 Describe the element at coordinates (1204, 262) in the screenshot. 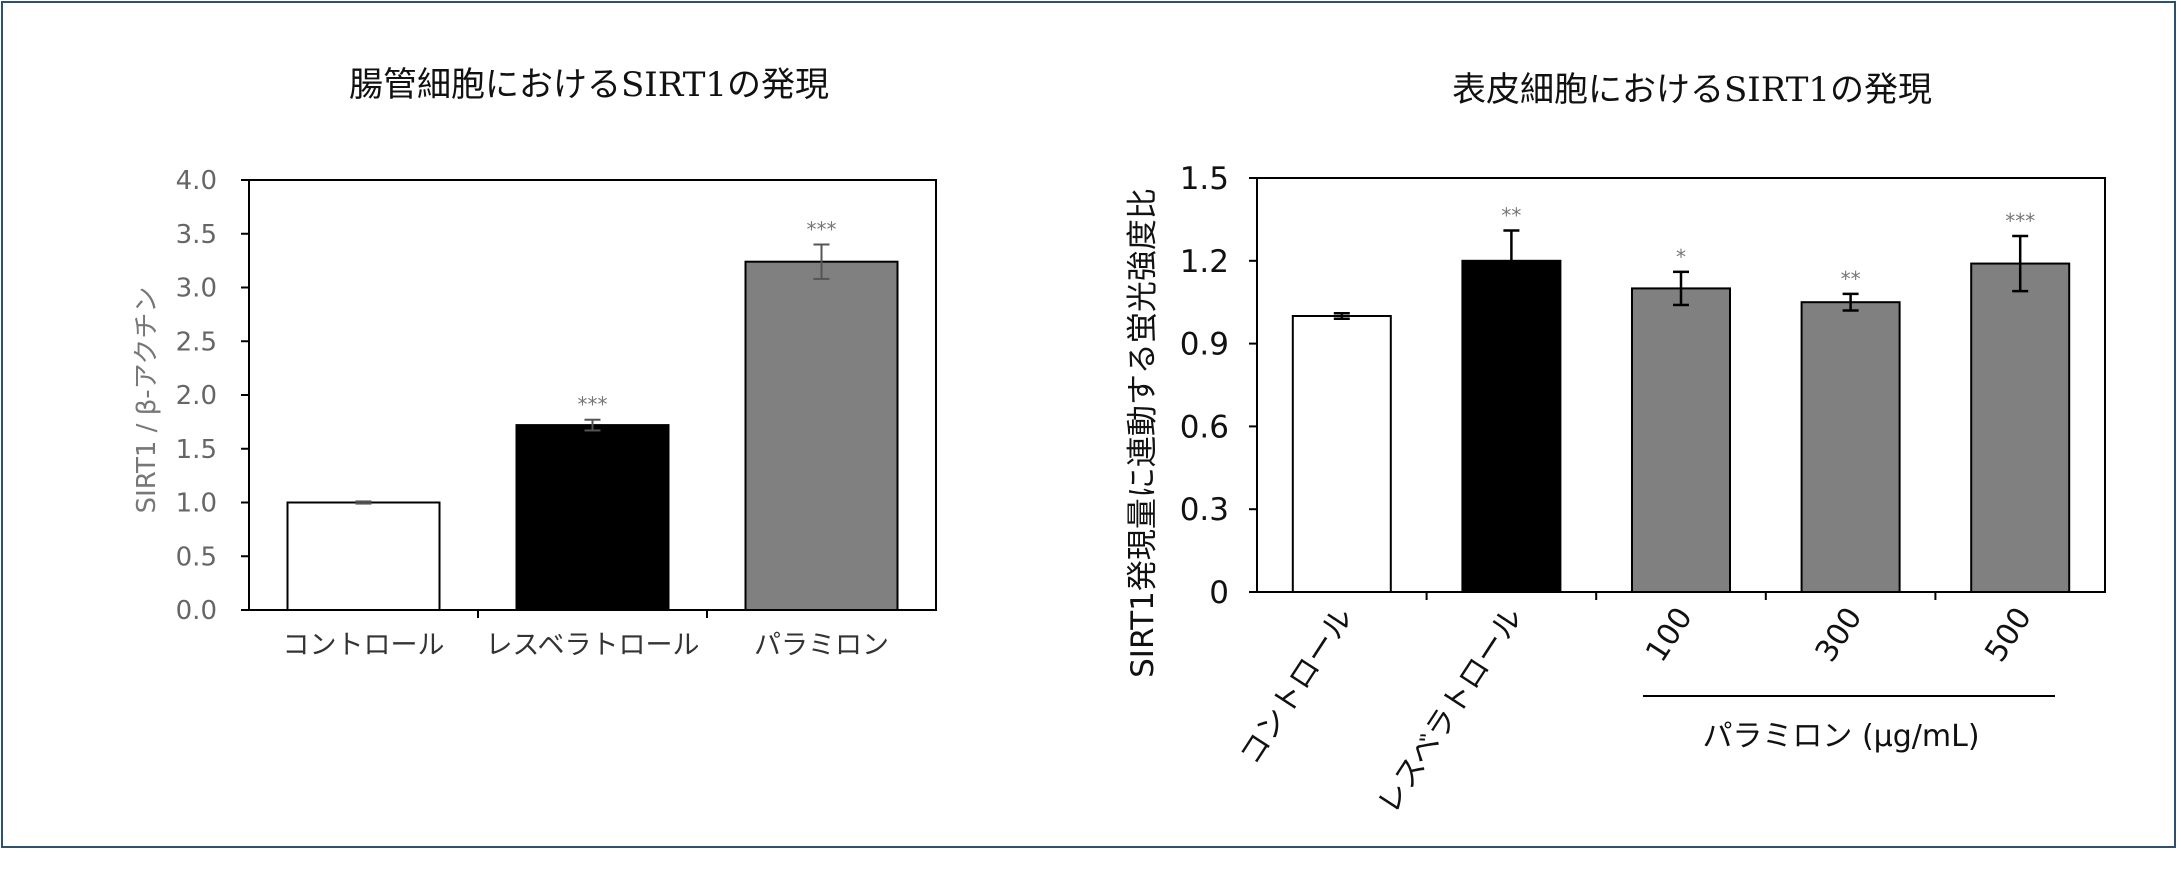

I see `y-tick-label: 1.2` at that location.